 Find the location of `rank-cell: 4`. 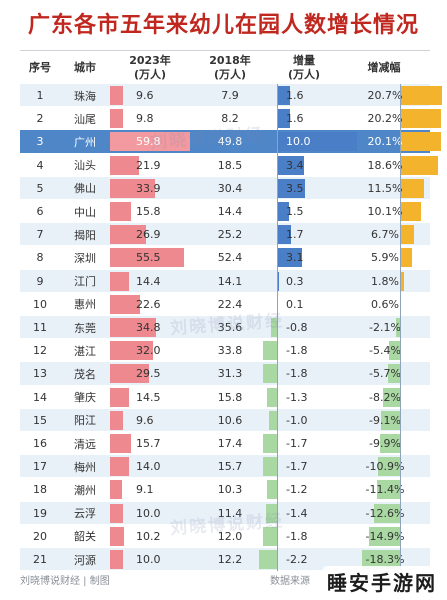

rank-cell: 4 is located at coordinates (40, 165).